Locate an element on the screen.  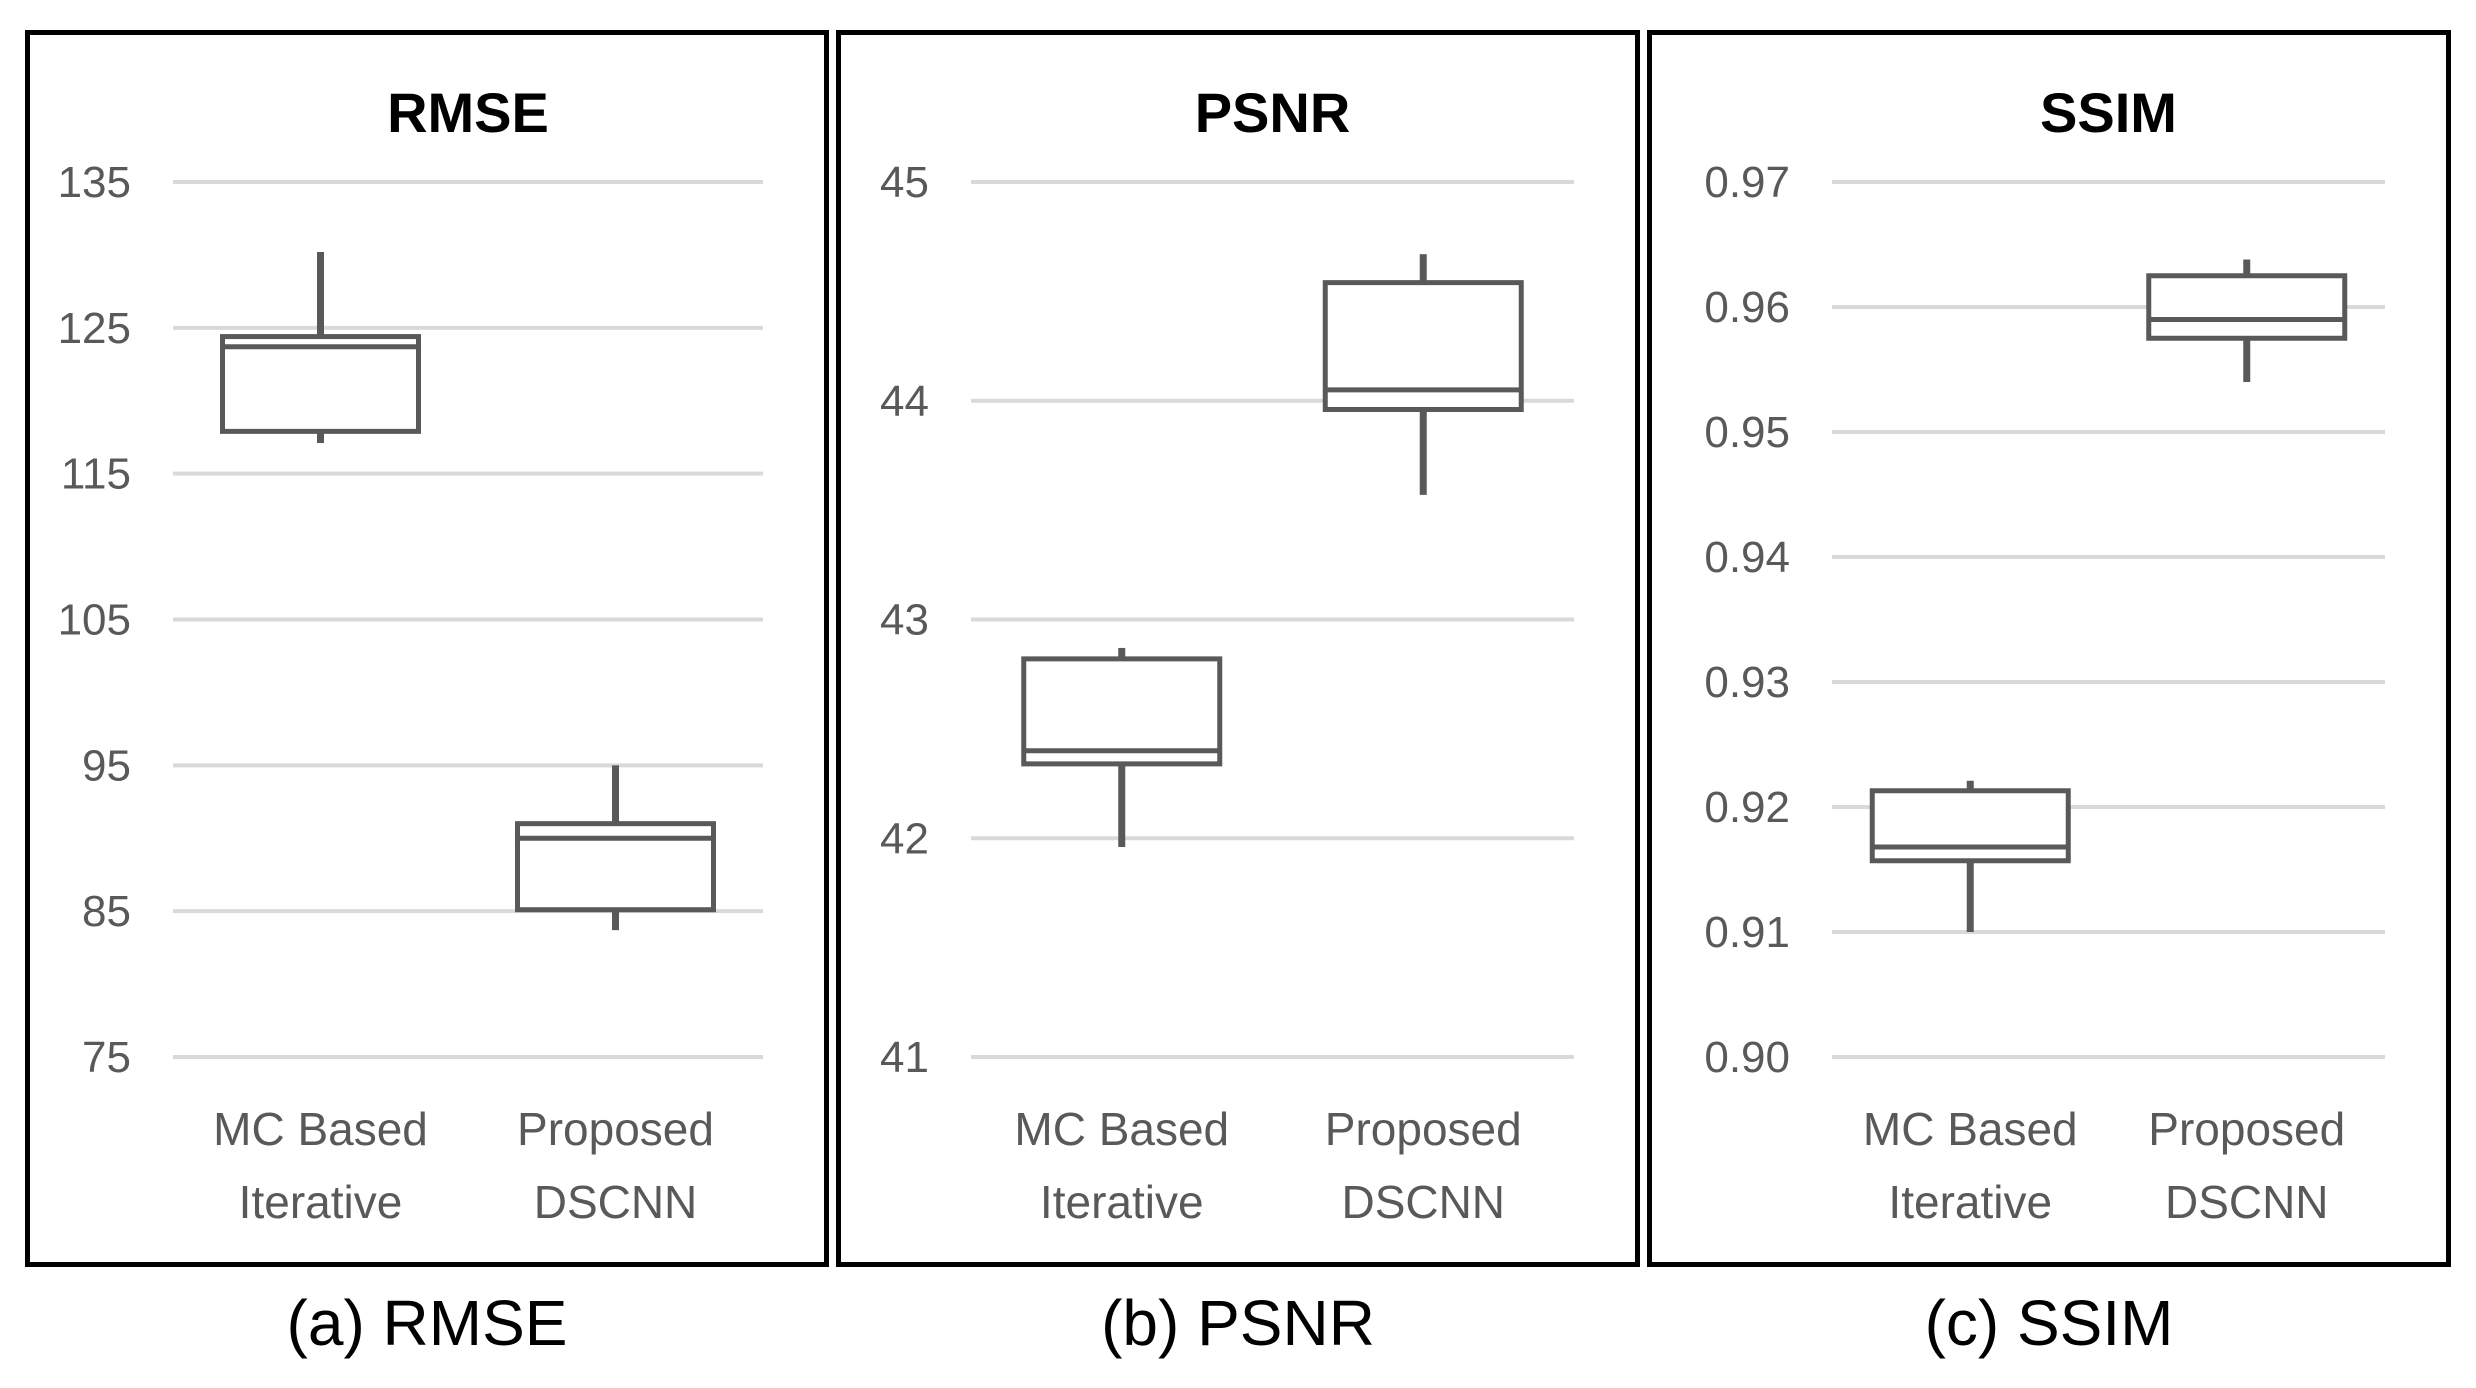
y-tick-label: 125 is located at coordinates (94, 328).